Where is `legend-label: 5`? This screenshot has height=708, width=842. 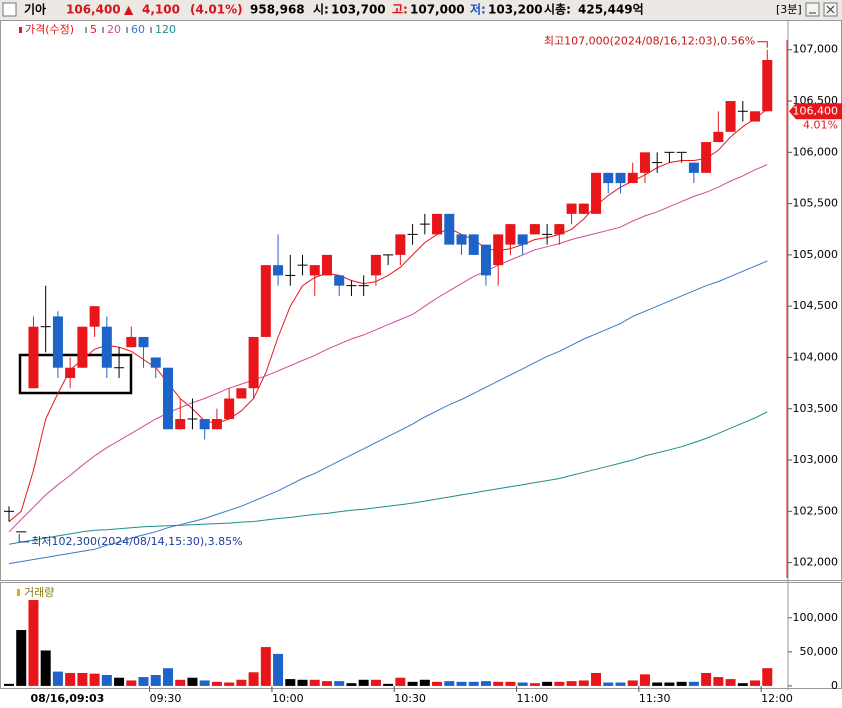 legend-label: 5 is located at coordinates (93, 29).